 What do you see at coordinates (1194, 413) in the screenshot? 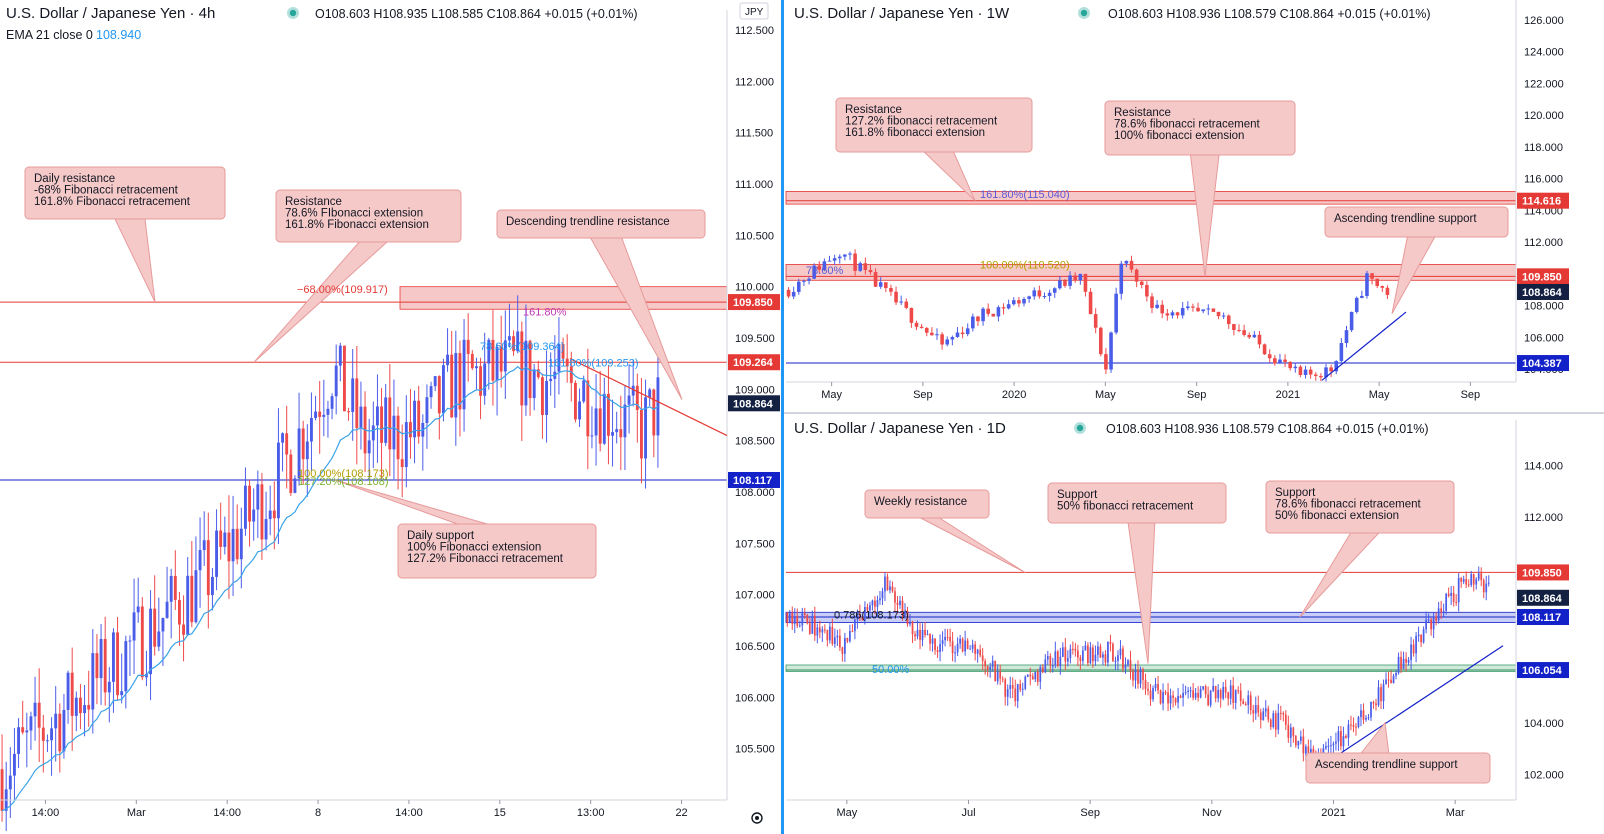
I see `panel-divider-horizontal` at bounding box center [1194, 413].